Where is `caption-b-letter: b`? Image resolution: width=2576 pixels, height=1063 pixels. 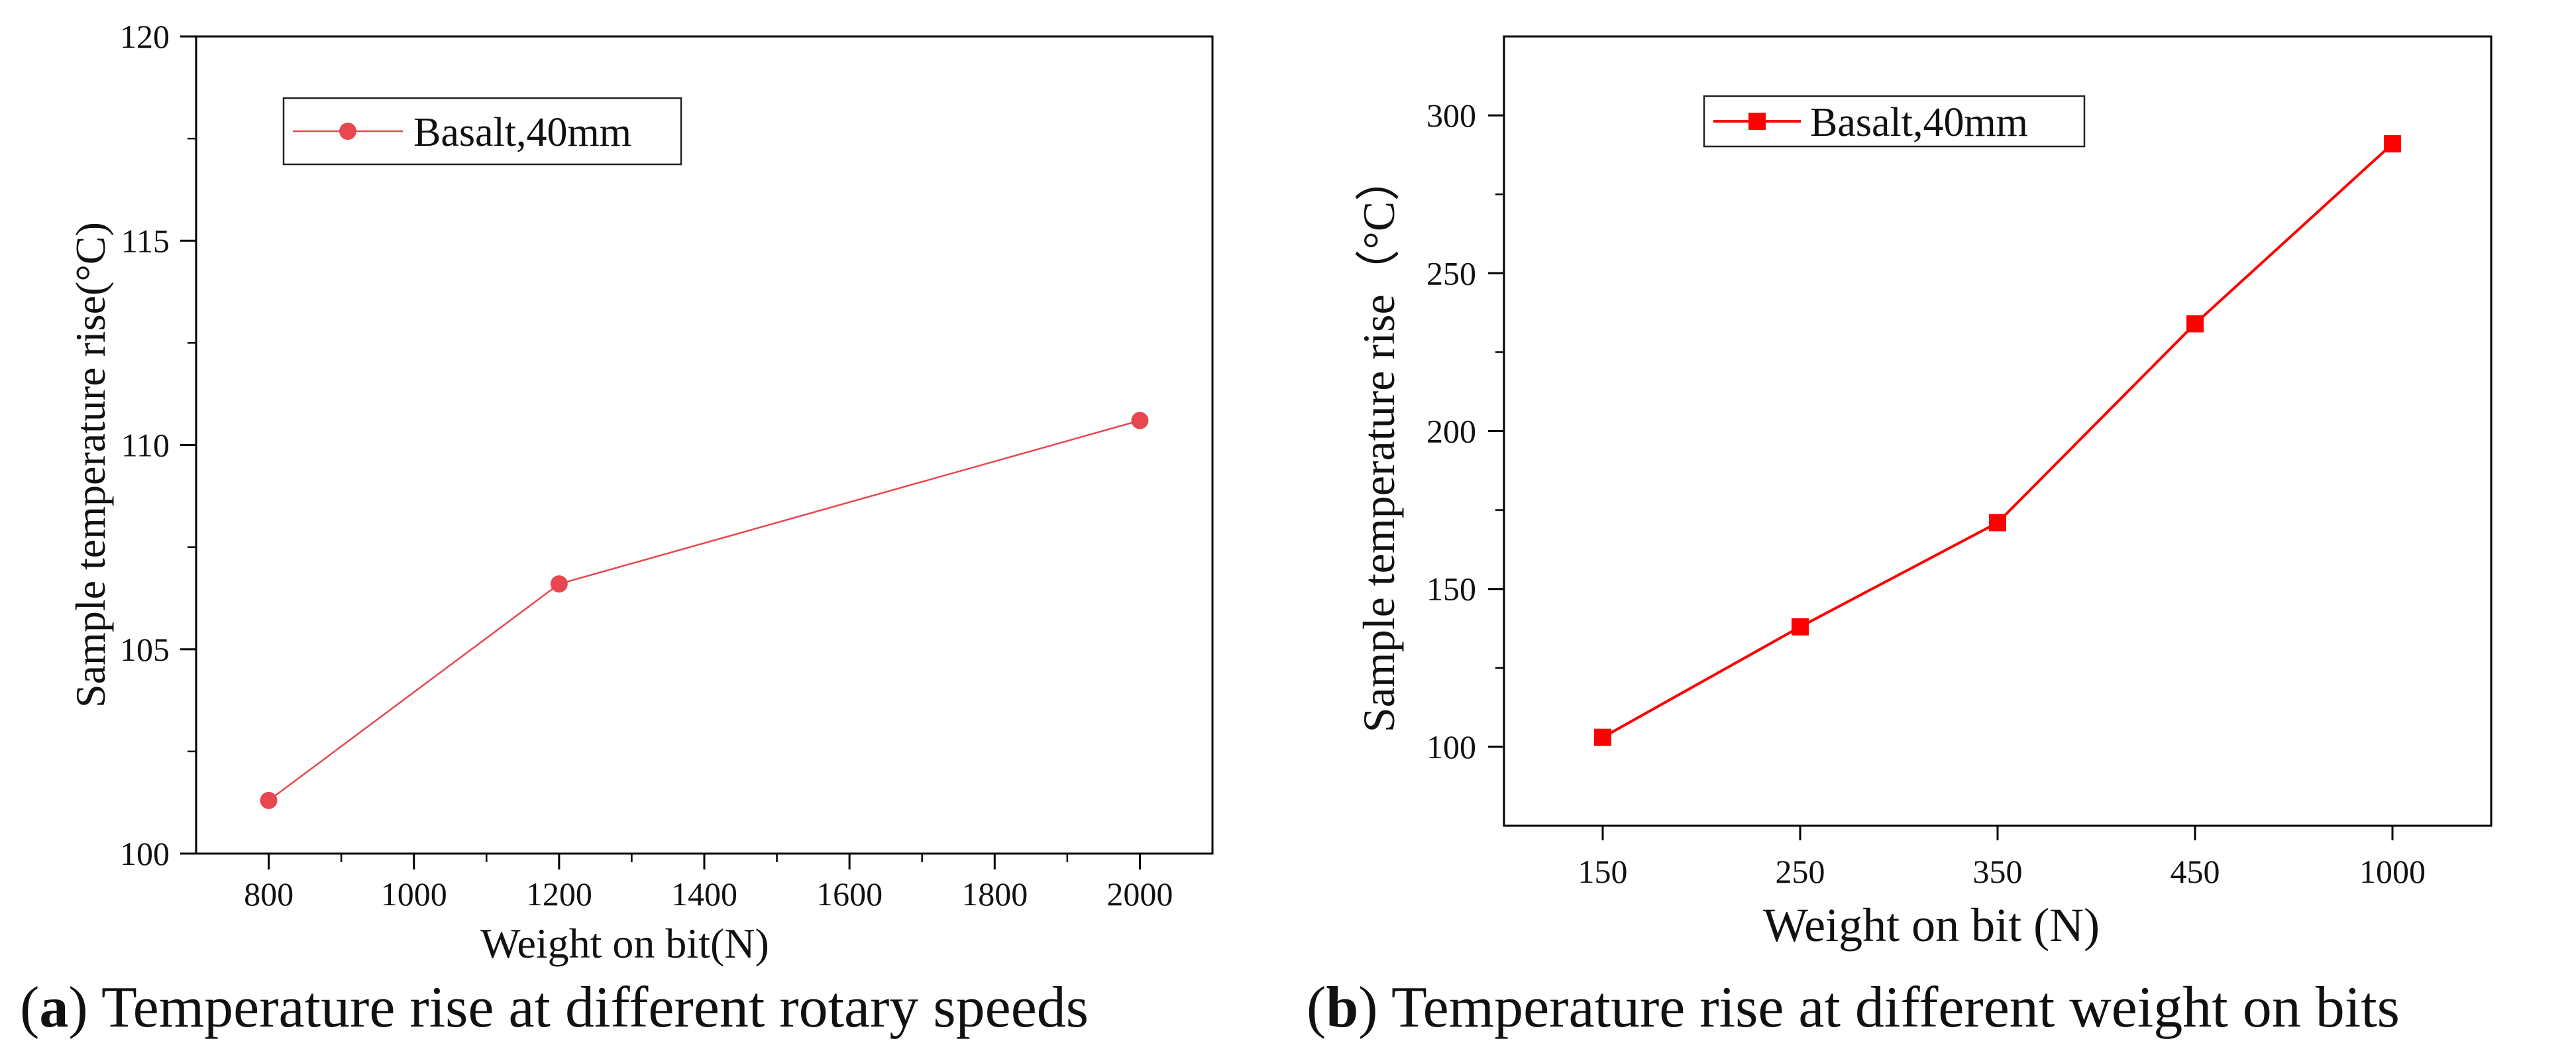
caption-b-letter: b is located at coordinates (1342, 1008).